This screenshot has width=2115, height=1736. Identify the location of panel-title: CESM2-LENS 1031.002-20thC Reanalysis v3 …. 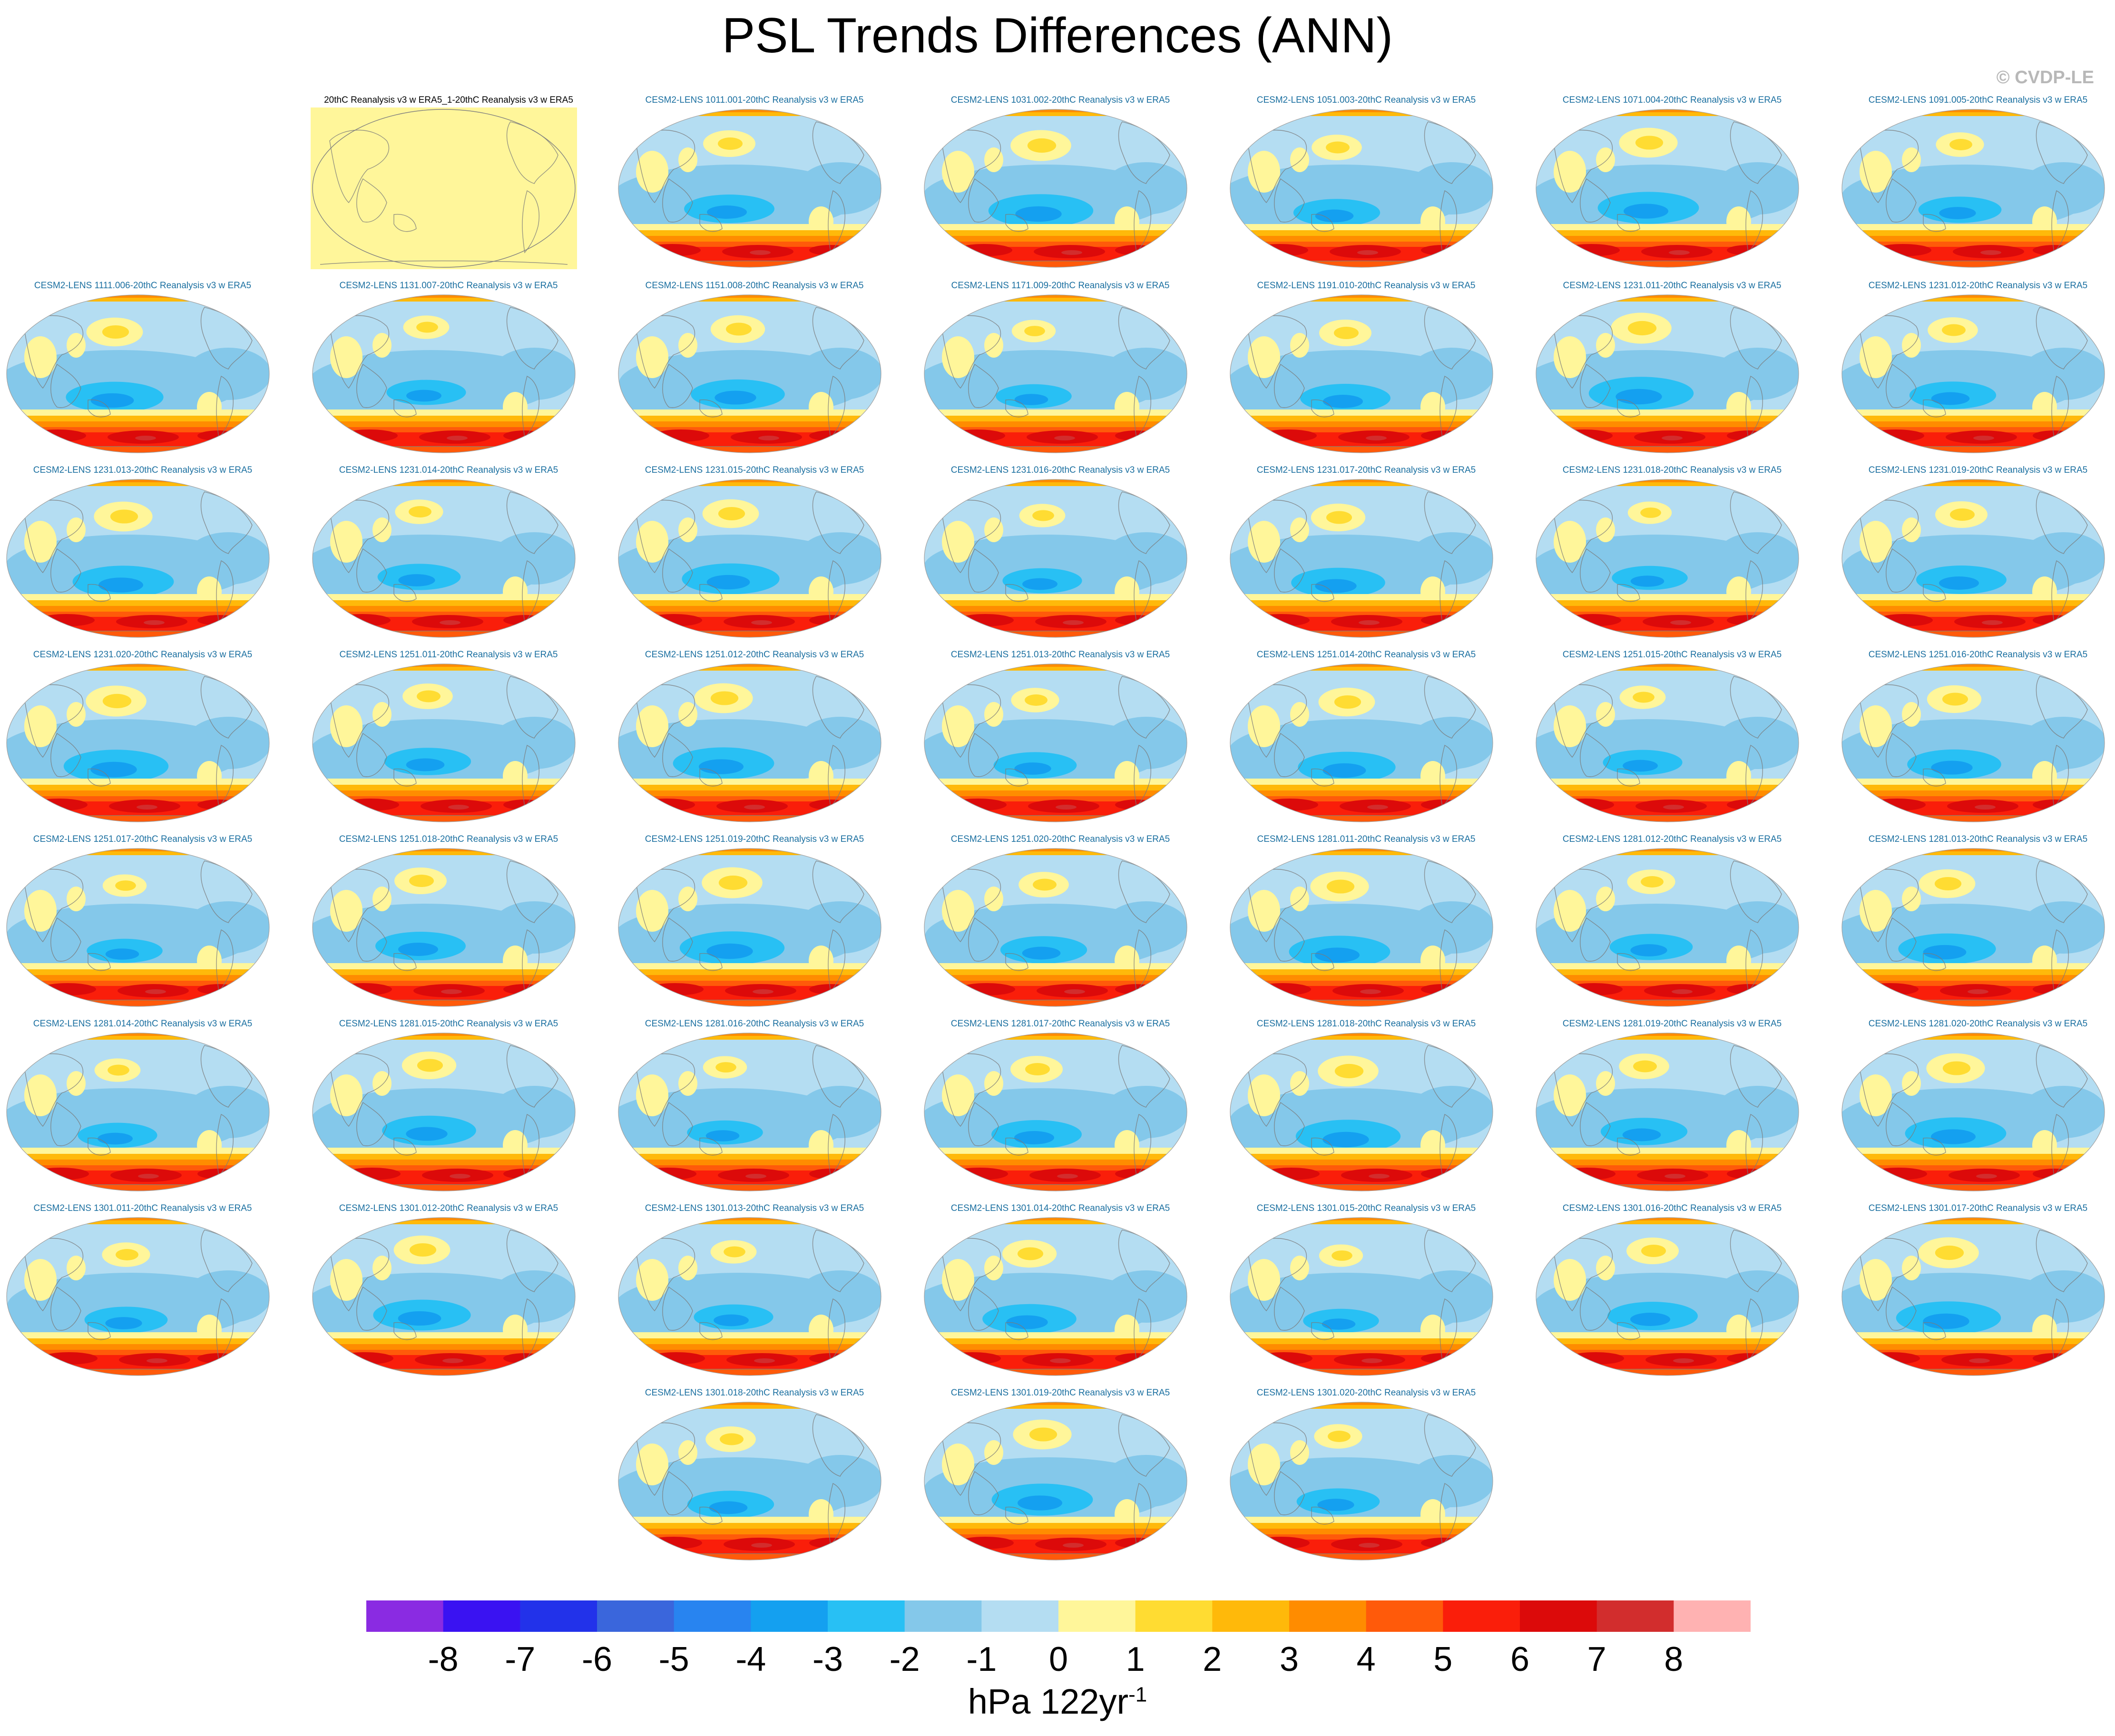
(1060, 100).